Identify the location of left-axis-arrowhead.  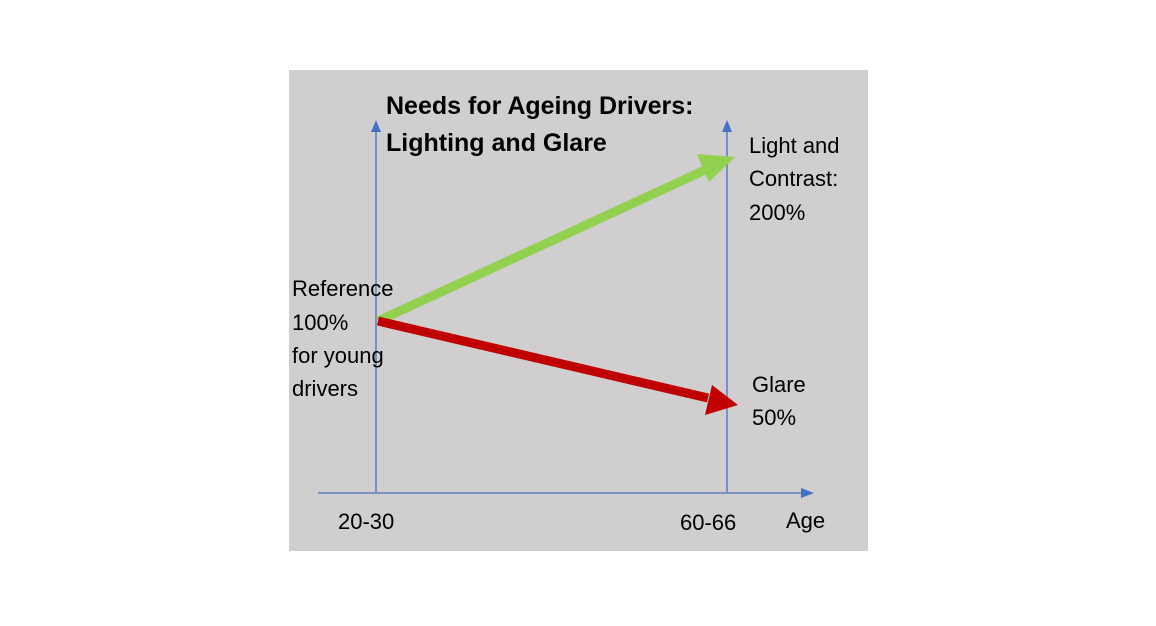
(376, 126).